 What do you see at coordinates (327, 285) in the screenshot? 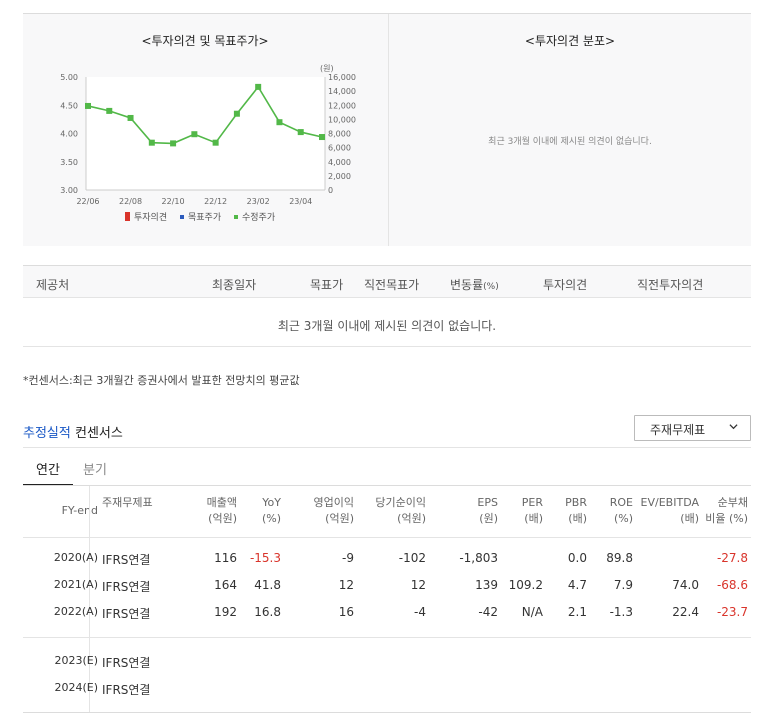
I see `col-target-price: 목표가` at bounding box center [327, 285].